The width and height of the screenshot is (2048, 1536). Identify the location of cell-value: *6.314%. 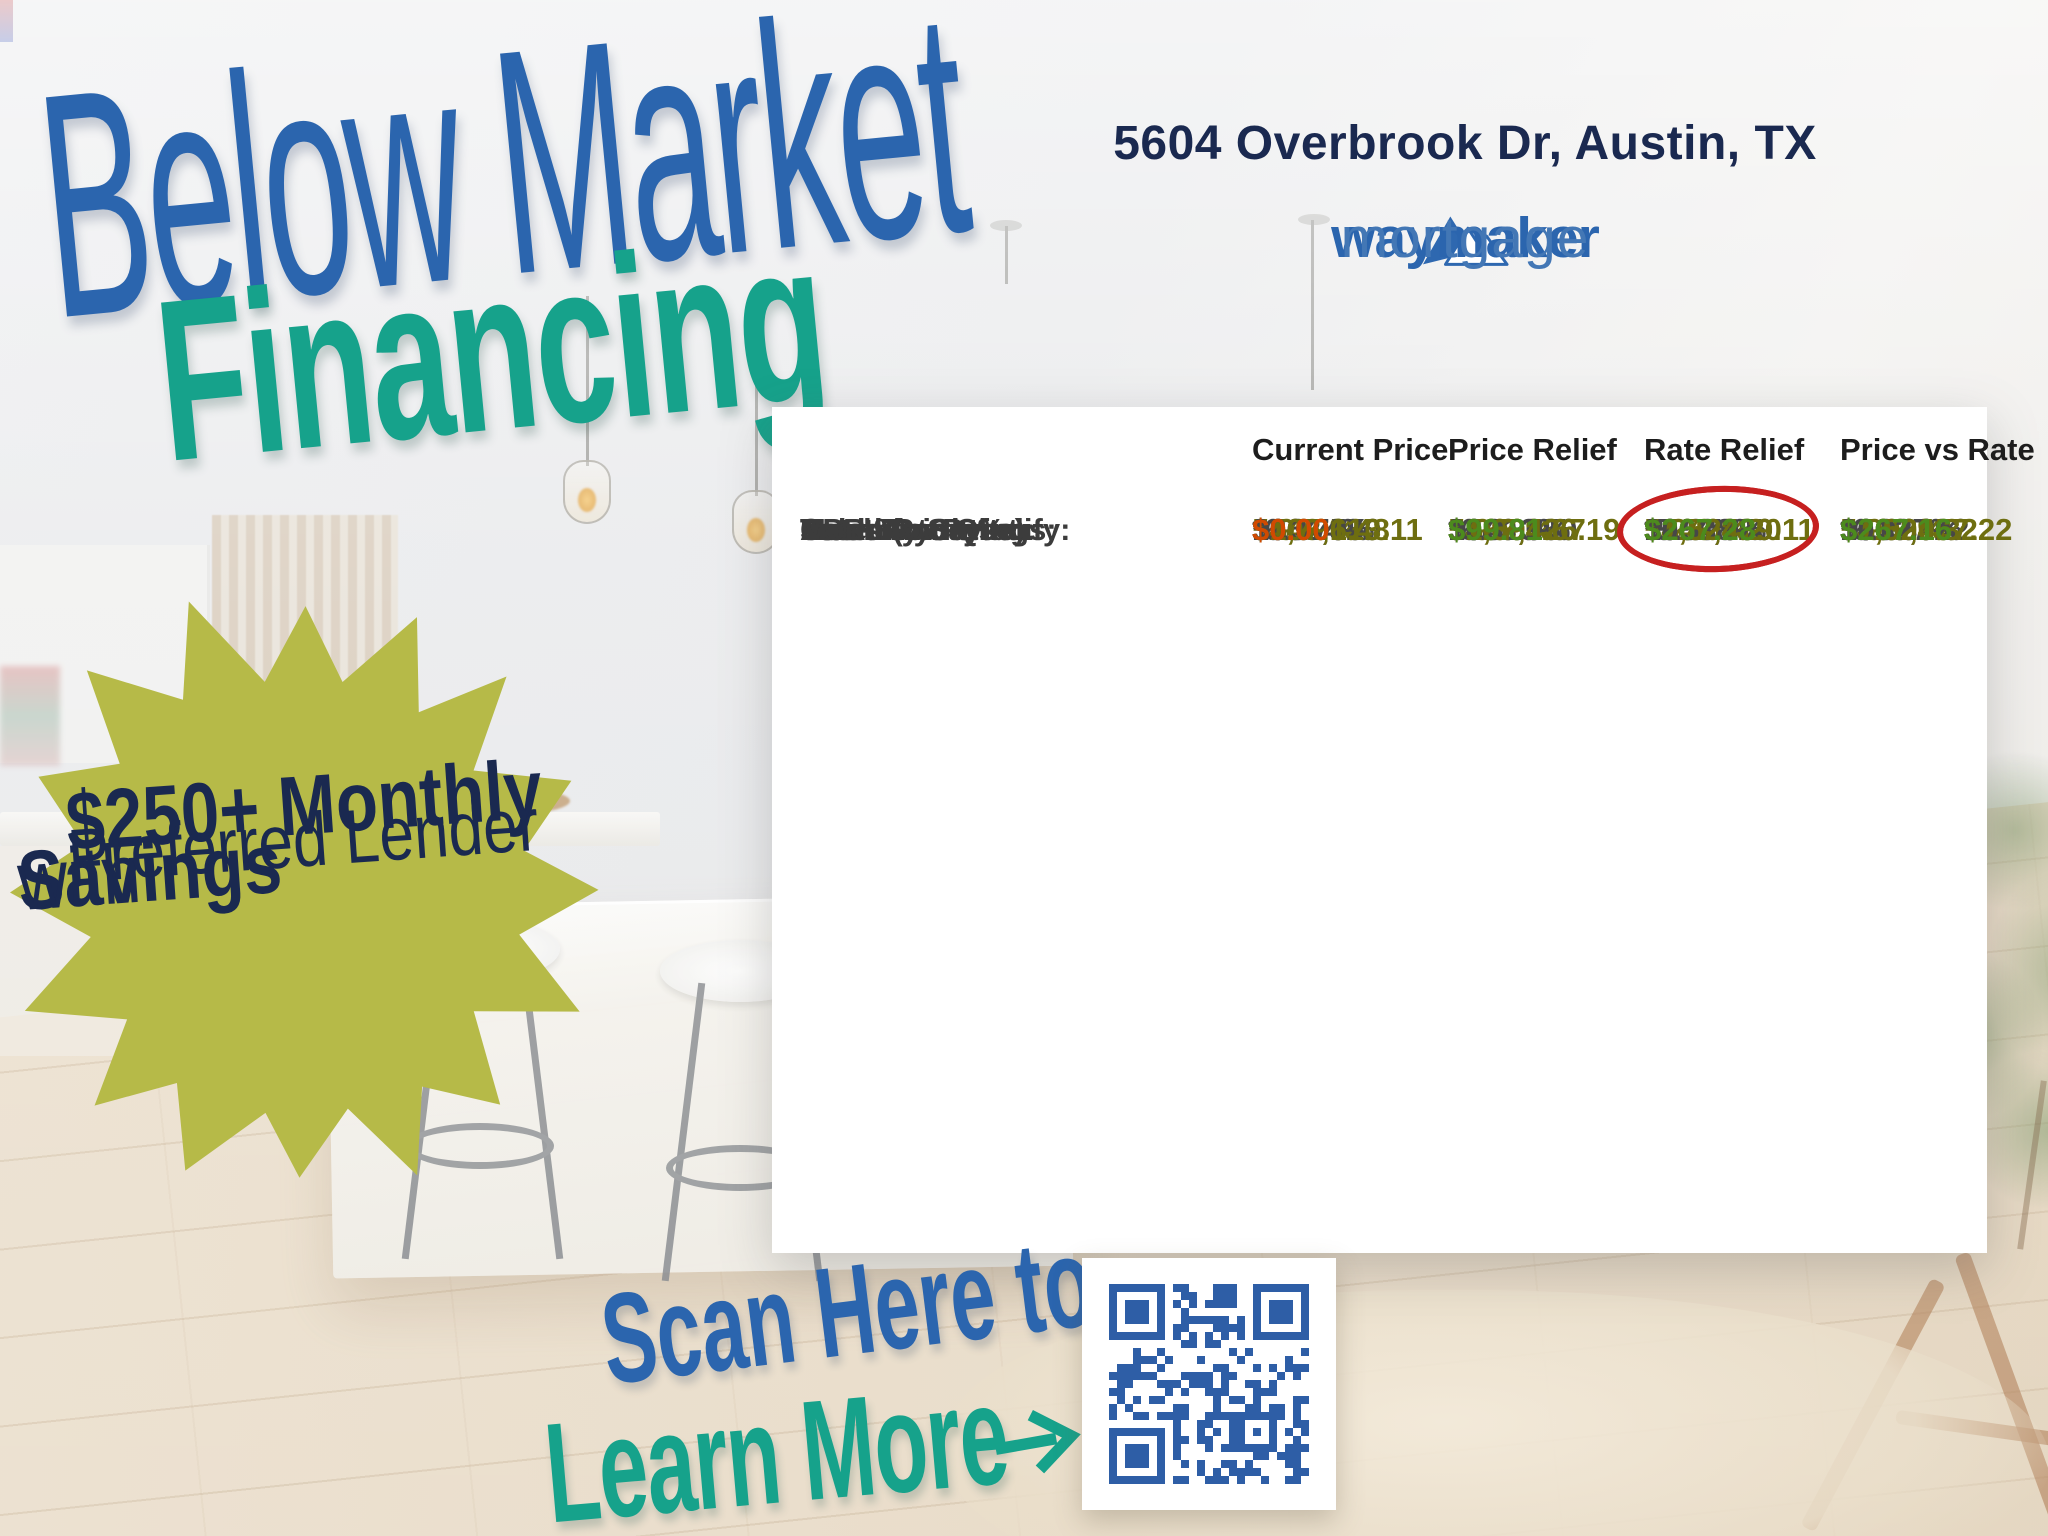
(1311, 529).